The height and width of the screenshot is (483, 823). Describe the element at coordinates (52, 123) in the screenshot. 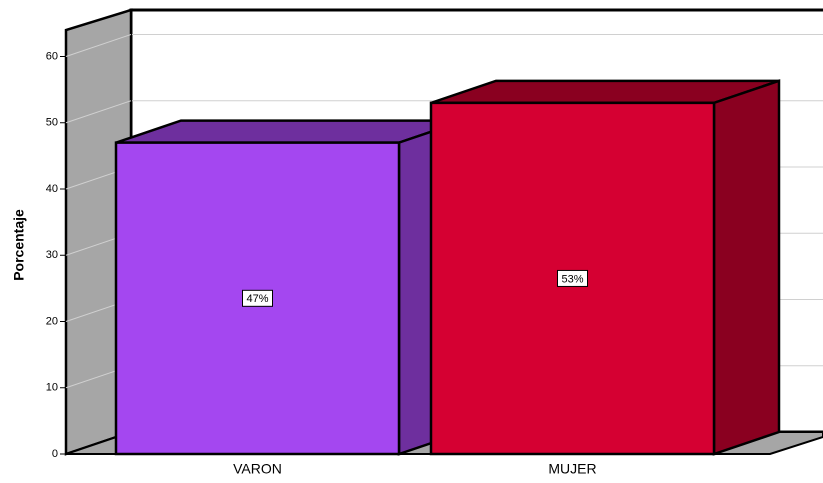

I see `y-tick-label: 50` at that location.